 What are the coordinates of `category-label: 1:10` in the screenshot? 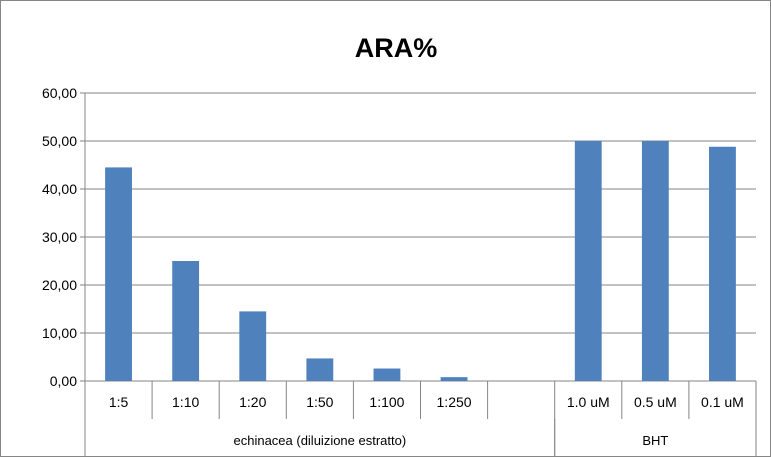 It's located at (185, 402).